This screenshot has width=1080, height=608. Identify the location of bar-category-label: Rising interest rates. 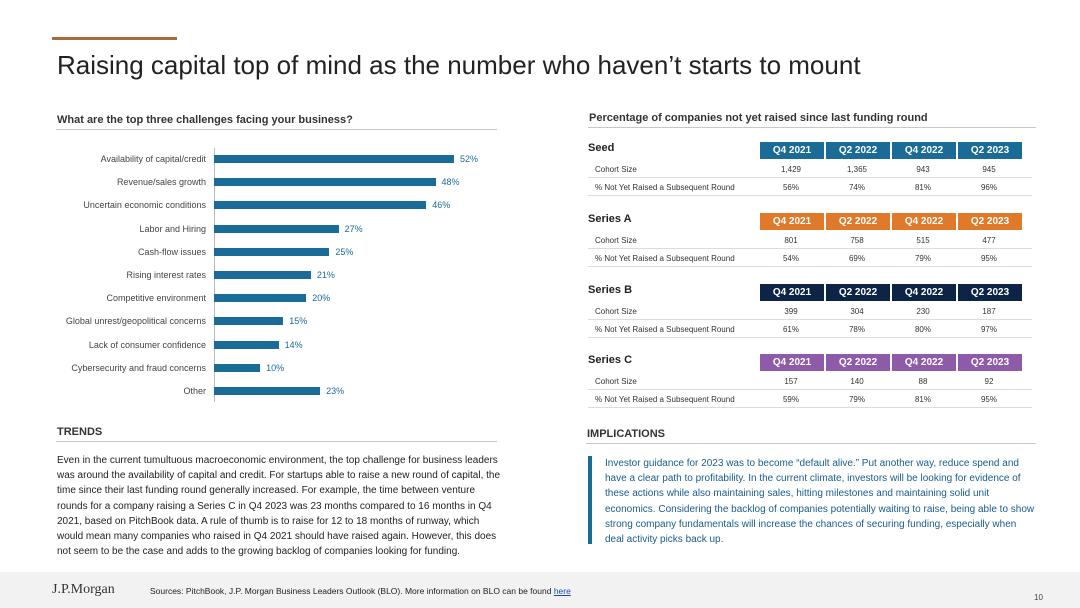
(166, 275).